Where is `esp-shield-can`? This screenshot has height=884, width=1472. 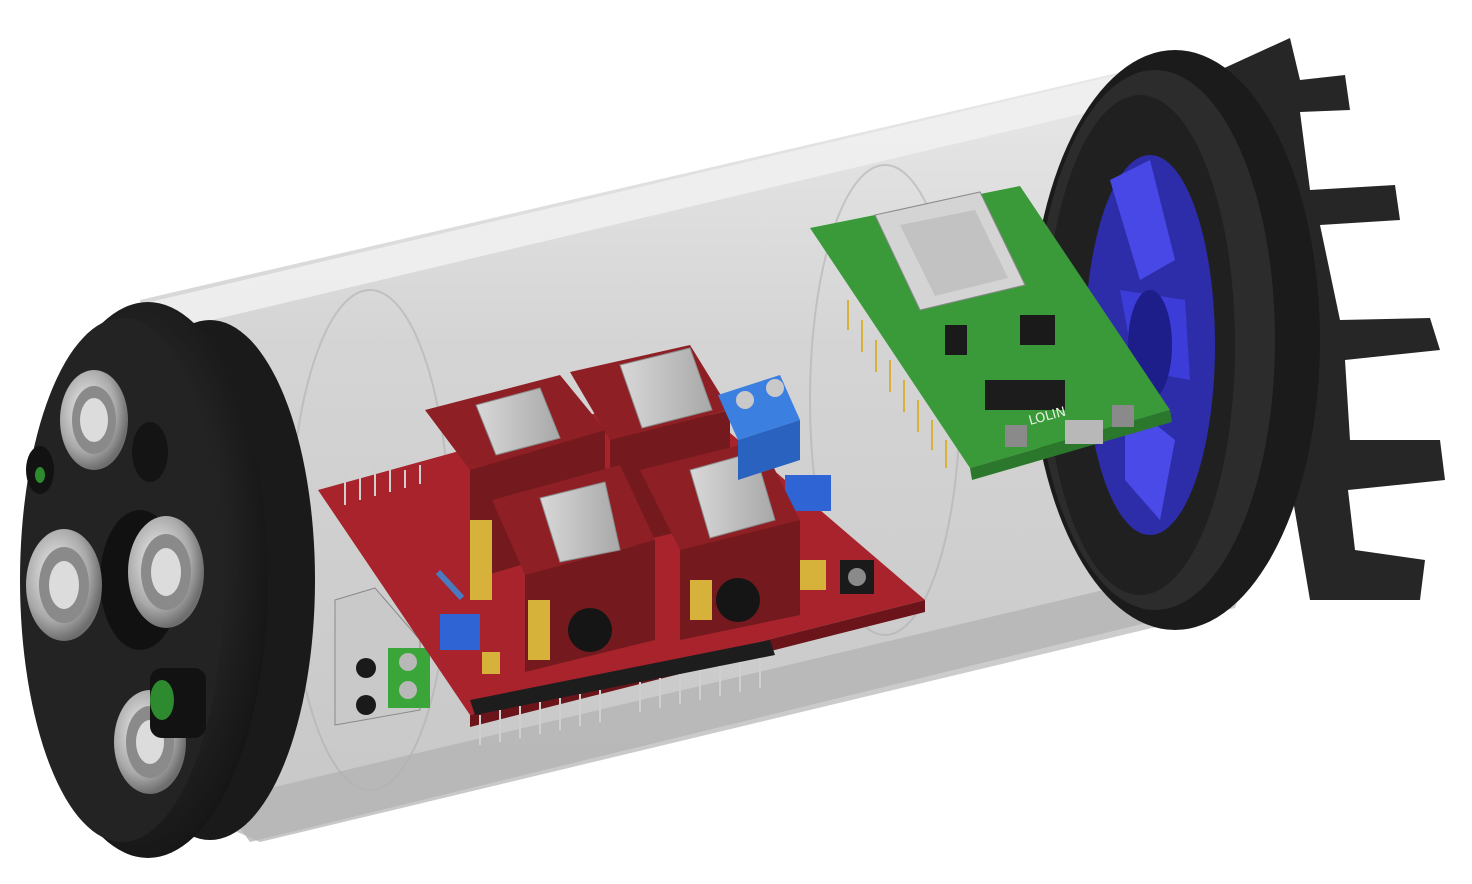
esp-shield-can is located at coordinates (950, 251).